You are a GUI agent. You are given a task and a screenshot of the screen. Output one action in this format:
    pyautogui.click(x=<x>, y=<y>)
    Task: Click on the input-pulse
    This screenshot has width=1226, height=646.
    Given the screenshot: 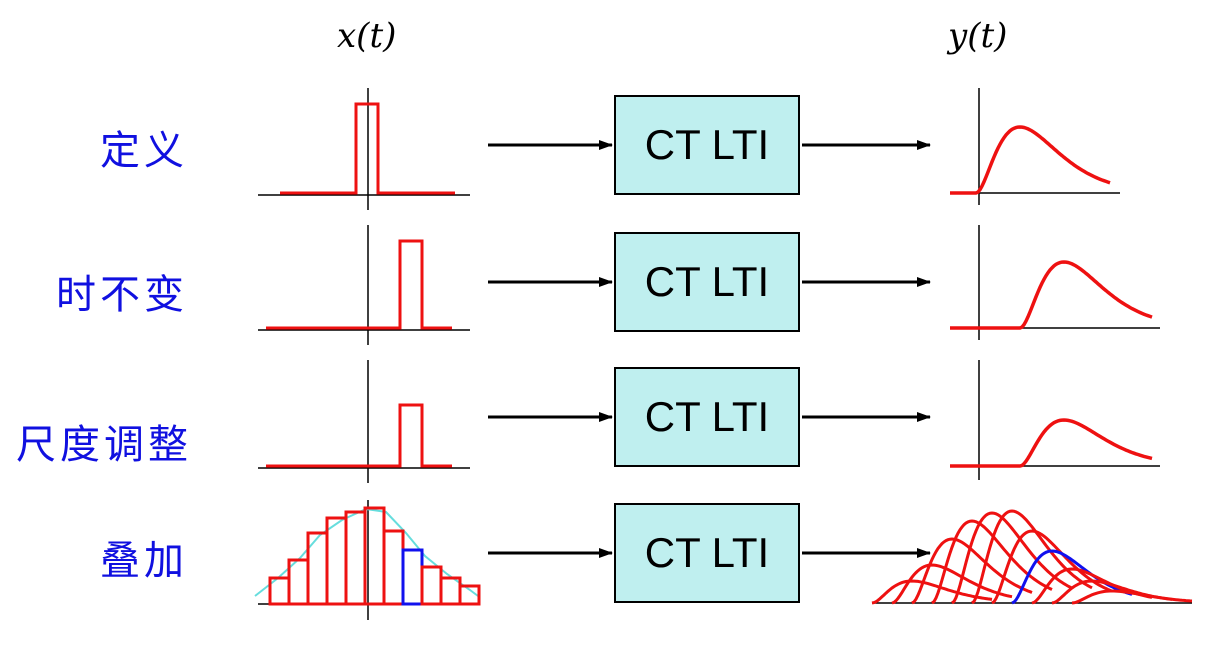 What is the action you would take?
    pyautogui.click(x=367, y=148)
    